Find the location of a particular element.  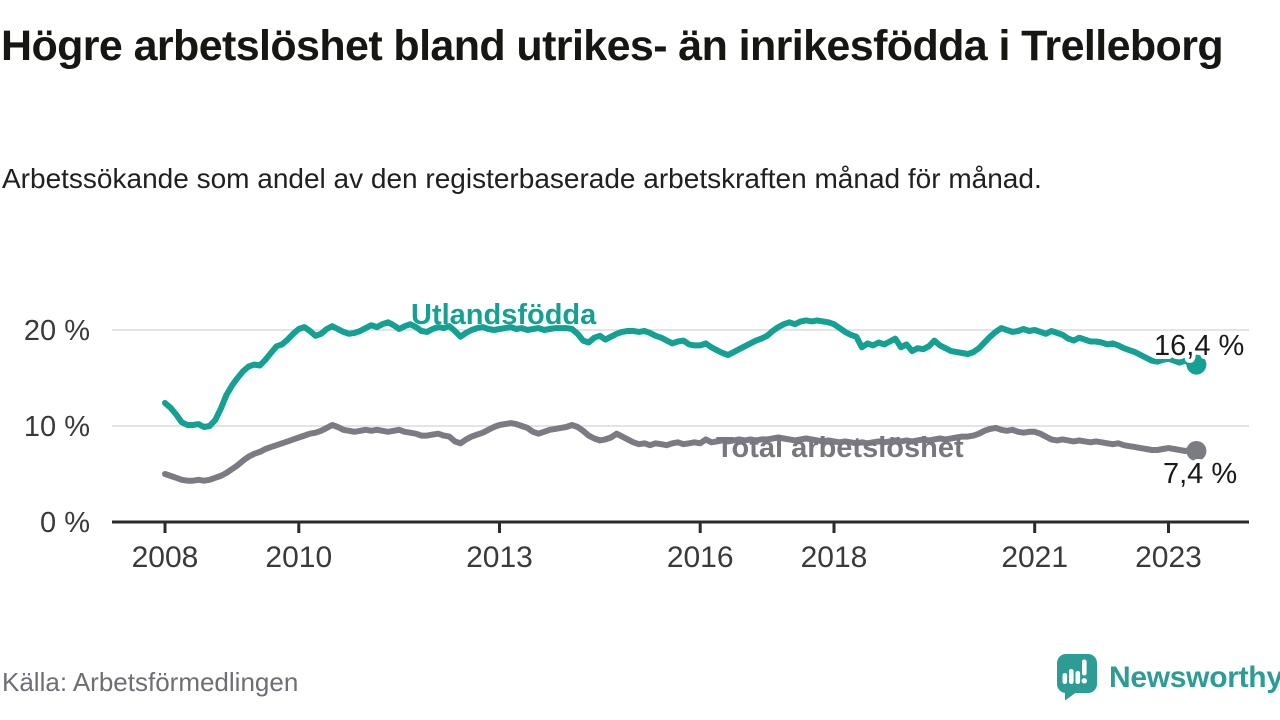

x-tick-label: 2018 is located at coordinates (834, 557).